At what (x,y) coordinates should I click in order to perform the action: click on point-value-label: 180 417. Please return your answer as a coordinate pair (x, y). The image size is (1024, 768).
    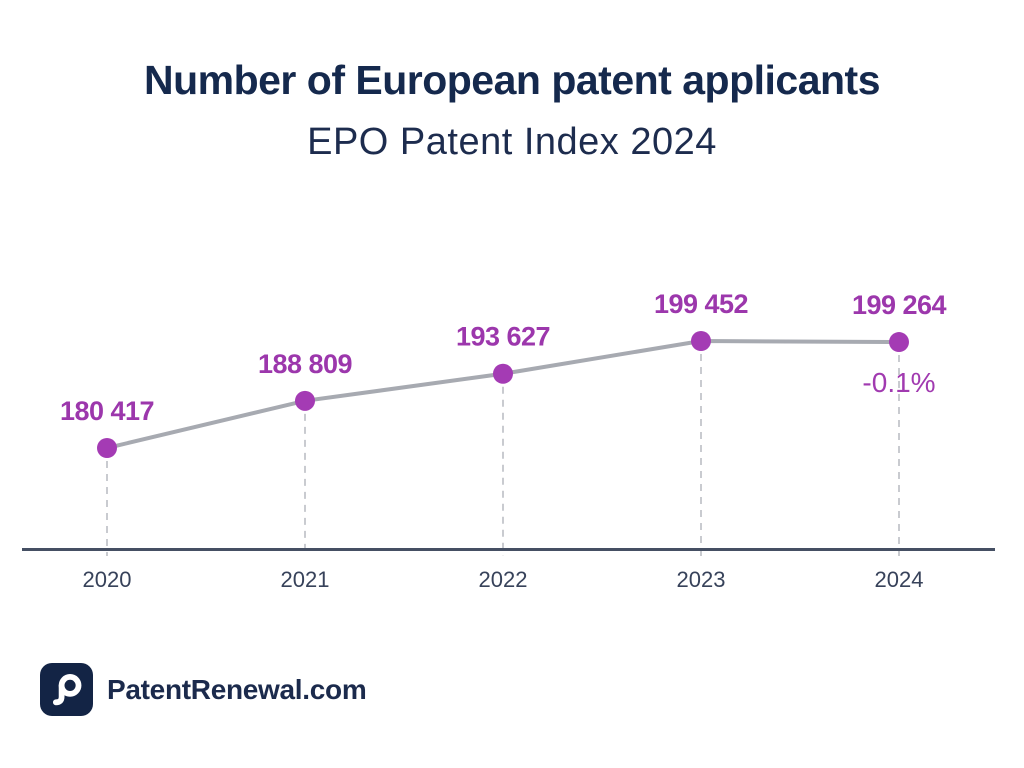
    Looking at the image, I should click on (107, 411).